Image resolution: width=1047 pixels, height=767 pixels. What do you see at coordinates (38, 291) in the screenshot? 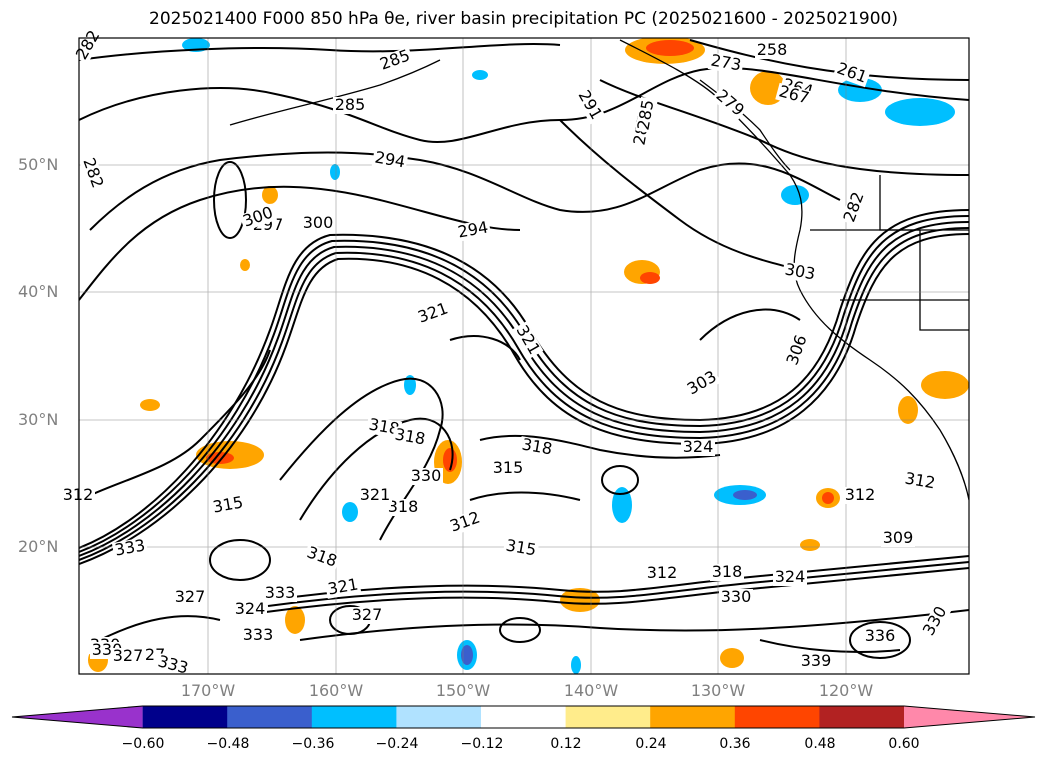
I see `lat-label: 40°N` at bounding box center [38, 291].